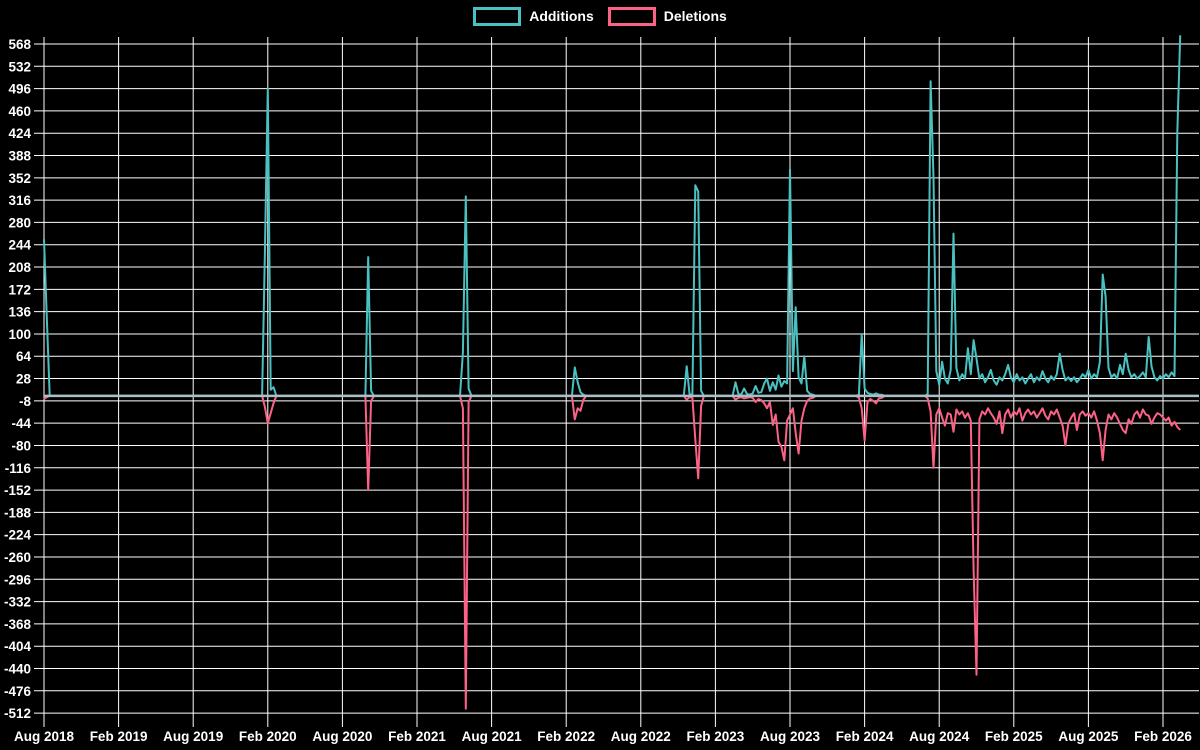 This screenshot has height=750, width=1200. Describe the element at coordinates (19, 312) in the screenshot. I see `y-tick-label: 136` at that location.